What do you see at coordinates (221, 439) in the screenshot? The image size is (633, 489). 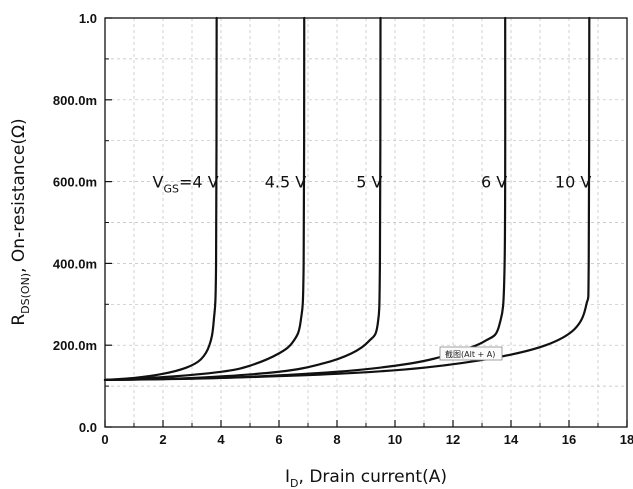 I see `x-tick-label: 4` at bounding box center [221, 439].